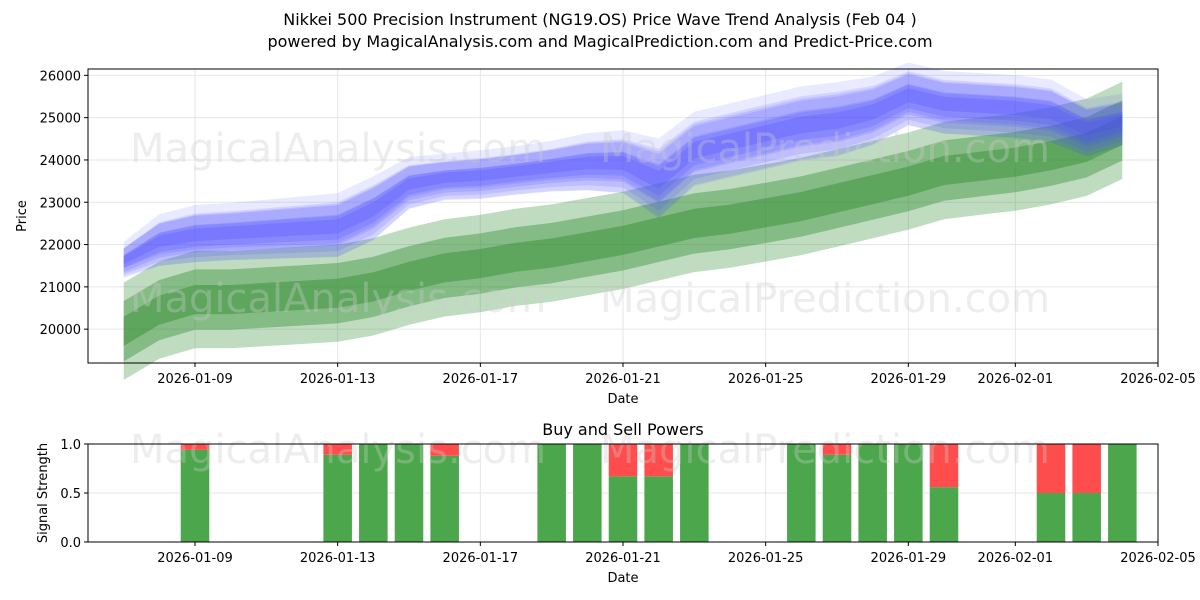 The image size is (1200, 600). What do you see at coordinates (622, 578) in the screenshot?
I see `signal-chart-xlabel: Date` at bounding box center [622, 578].